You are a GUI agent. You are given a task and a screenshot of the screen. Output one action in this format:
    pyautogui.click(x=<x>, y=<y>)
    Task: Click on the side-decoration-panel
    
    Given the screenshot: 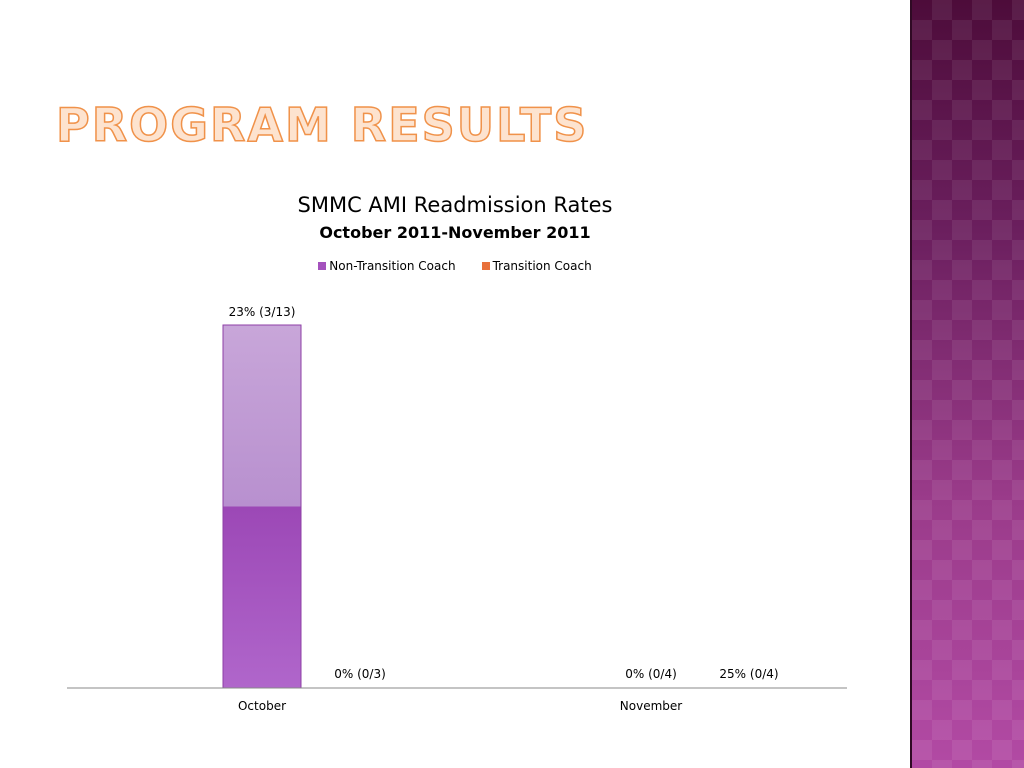 What is the action you would take?
    pyautogui.click(x=967, y=384)
    